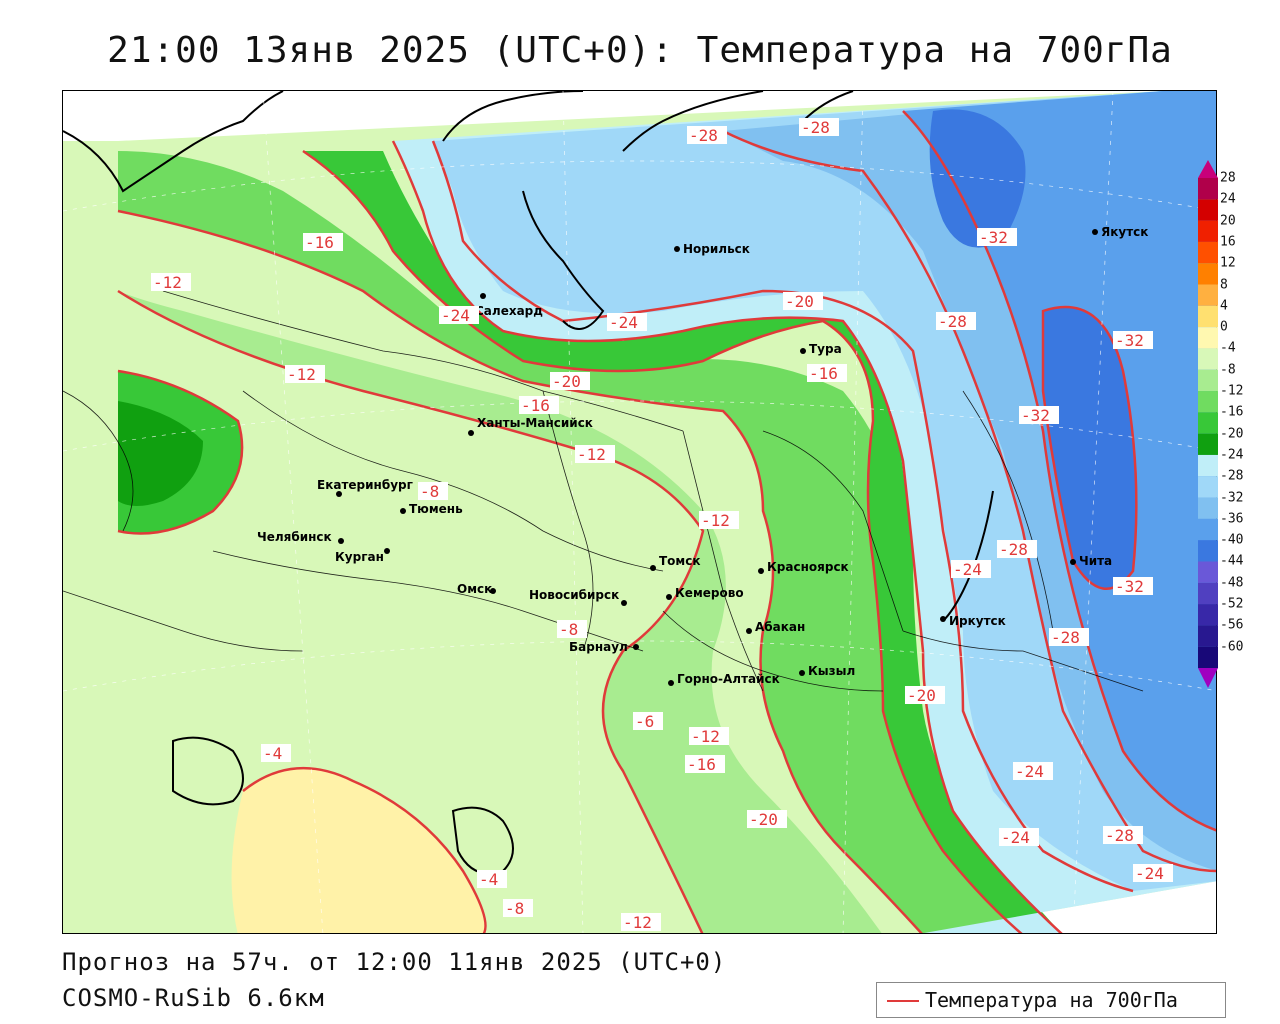 Image resolution: width=1280 pixels, height=1024 pixels. I want to click on city-chelyabinsk: Челябинск, so click(300, 537).